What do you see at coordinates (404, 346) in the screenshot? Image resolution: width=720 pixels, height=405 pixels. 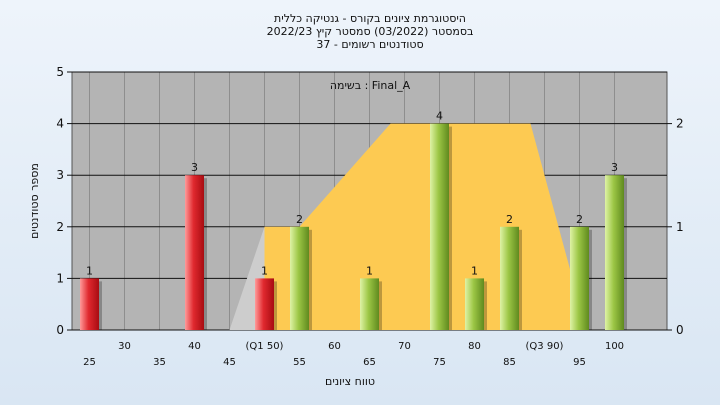 I see `x-tick-label: 70` at bounding box center [404, 346].